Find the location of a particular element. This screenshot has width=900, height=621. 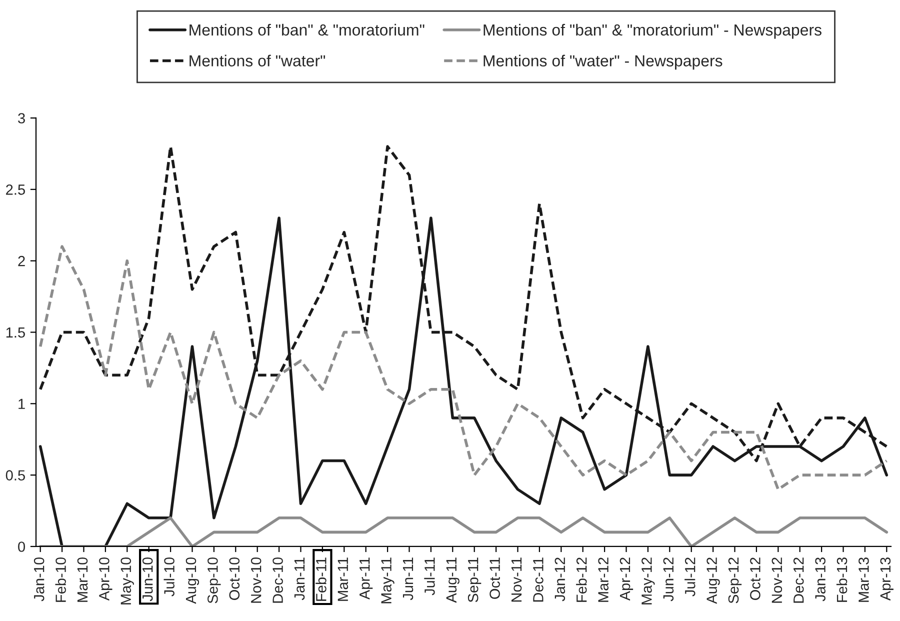

x-tick-label: Jan-12 is located at coordinates (560, 580).